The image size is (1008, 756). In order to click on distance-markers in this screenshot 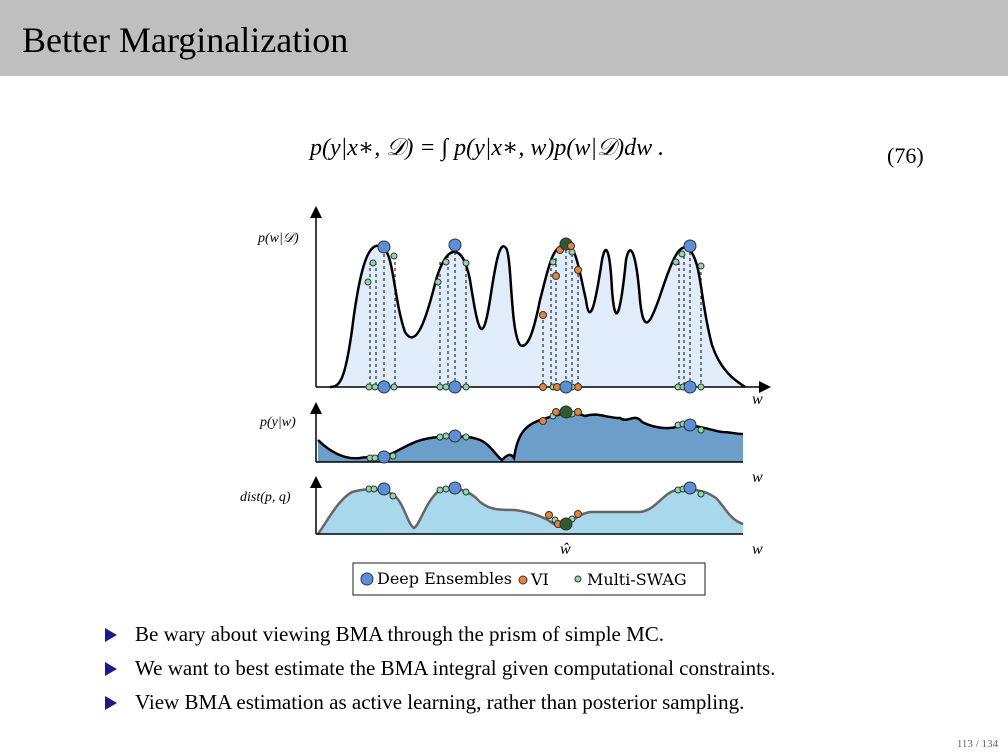, I will do `click(535, 506)`.